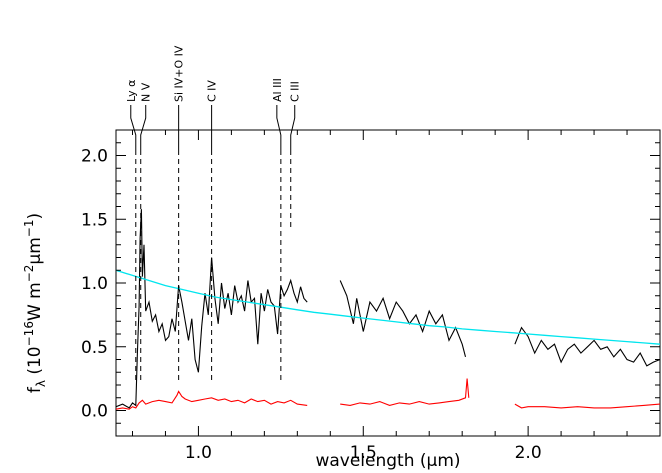  Describe the element at coordinates (35, 363) in the screenshot. I see `y-label-open: (10` at that location.